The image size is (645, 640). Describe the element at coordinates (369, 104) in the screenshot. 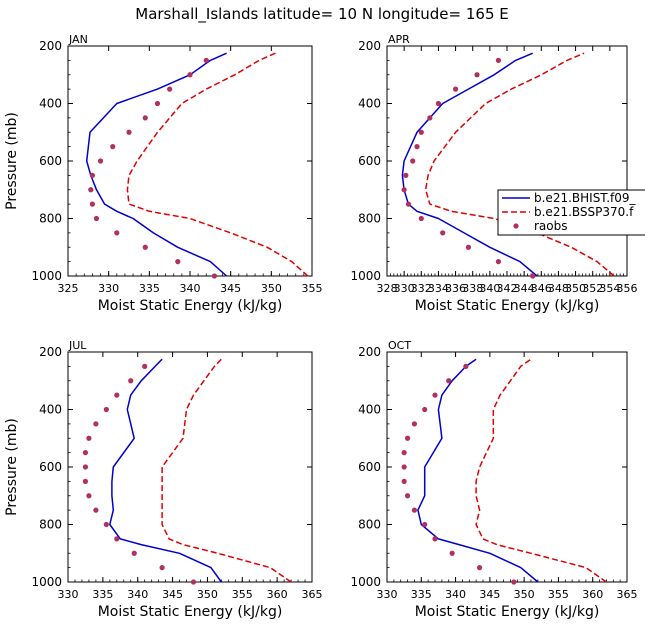

I see `y-tick-label: 400` at that location.